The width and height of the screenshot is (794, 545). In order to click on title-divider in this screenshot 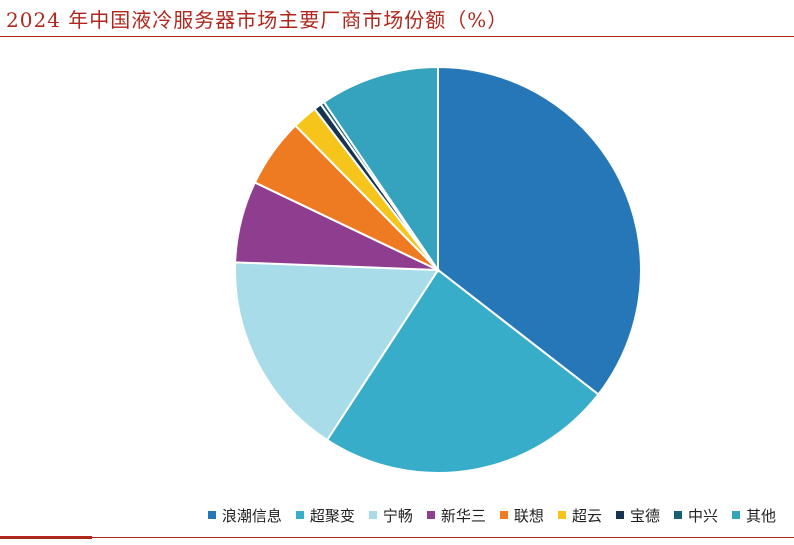, I will do `click(397, 36)`.